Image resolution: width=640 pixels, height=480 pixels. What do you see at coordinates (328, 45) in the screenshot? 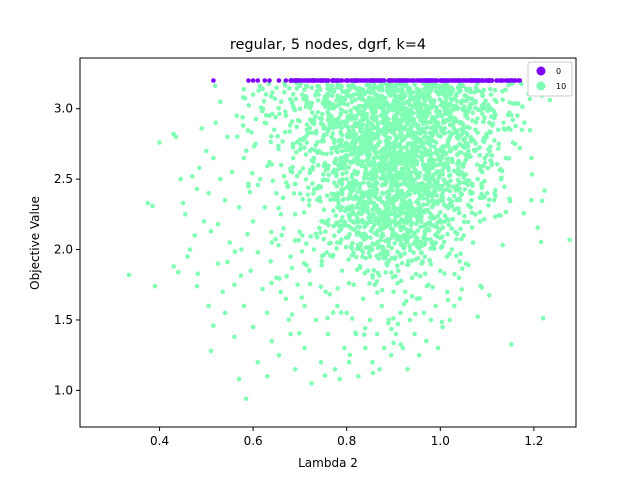
I see `chart-title: regular, 5 nodes, dgrf, k=4` at bounding box center [328, 45].